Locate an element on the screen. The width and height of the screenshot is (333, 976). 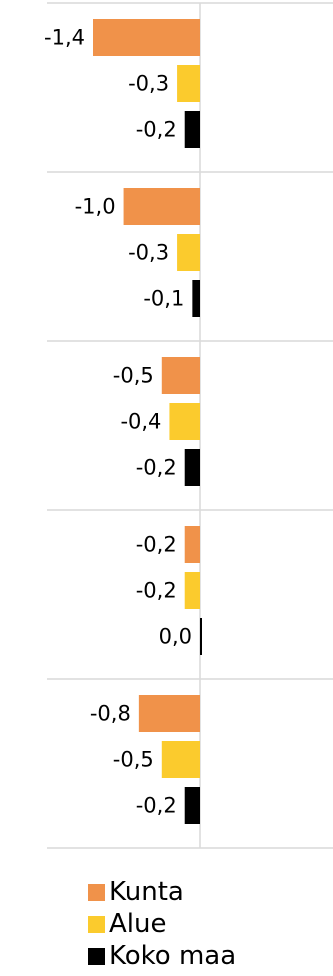
legend-swatch-alue is located at coordinates (96, 924).